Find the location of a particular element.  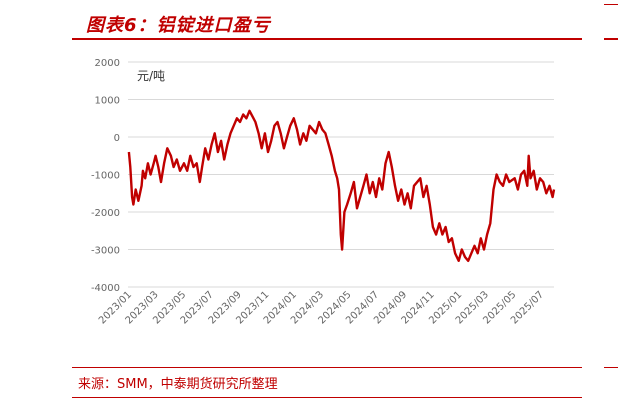

title-divider is located at coordinates (327, 39).